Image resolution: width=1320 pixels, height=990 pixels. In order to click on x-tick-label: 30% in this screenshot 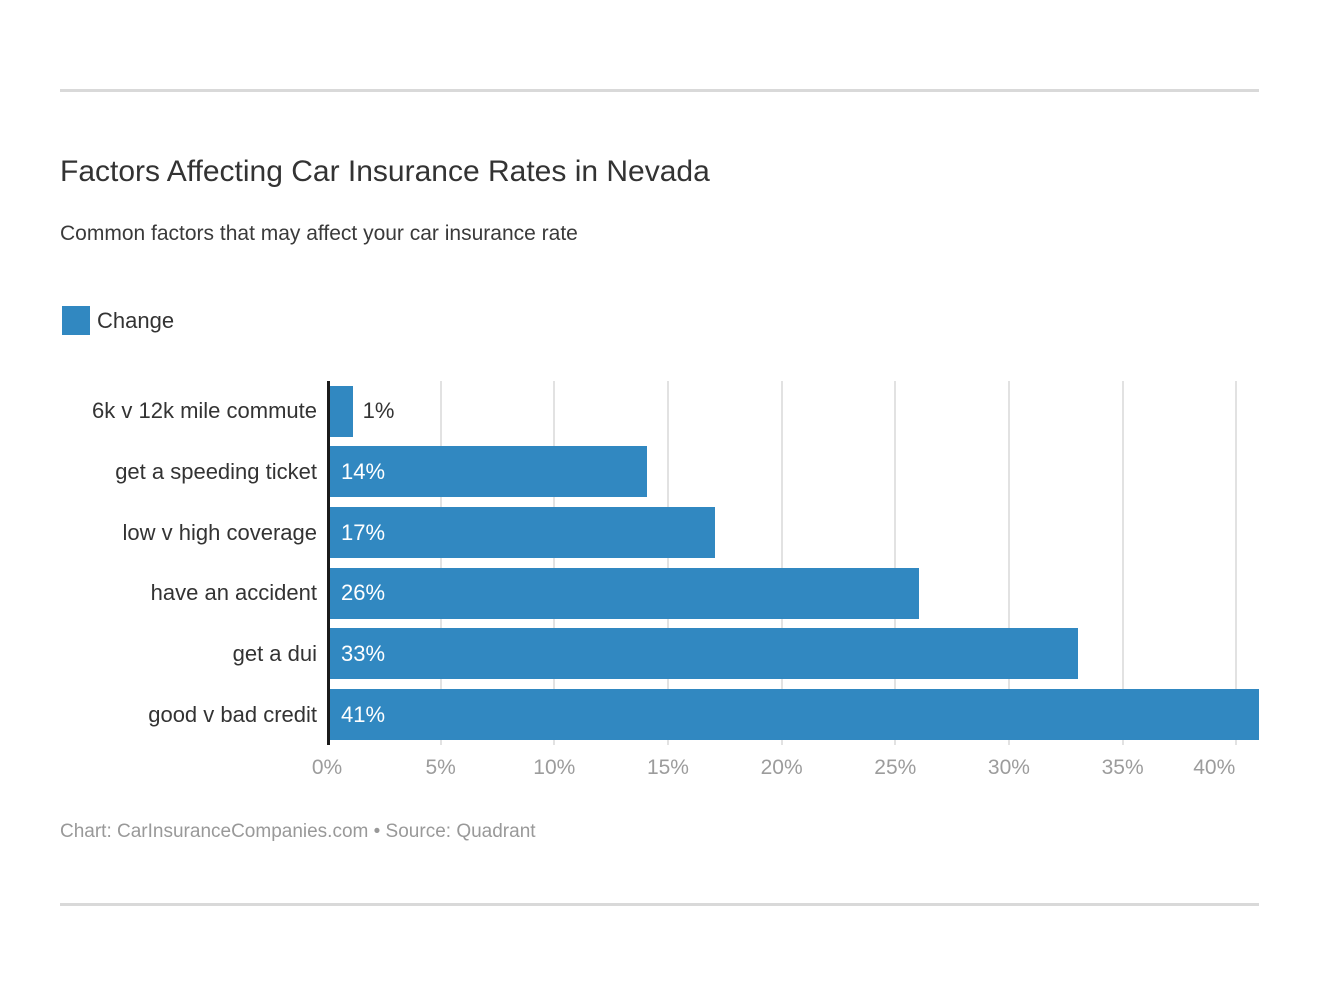, I will do `click(1008, 767)`.